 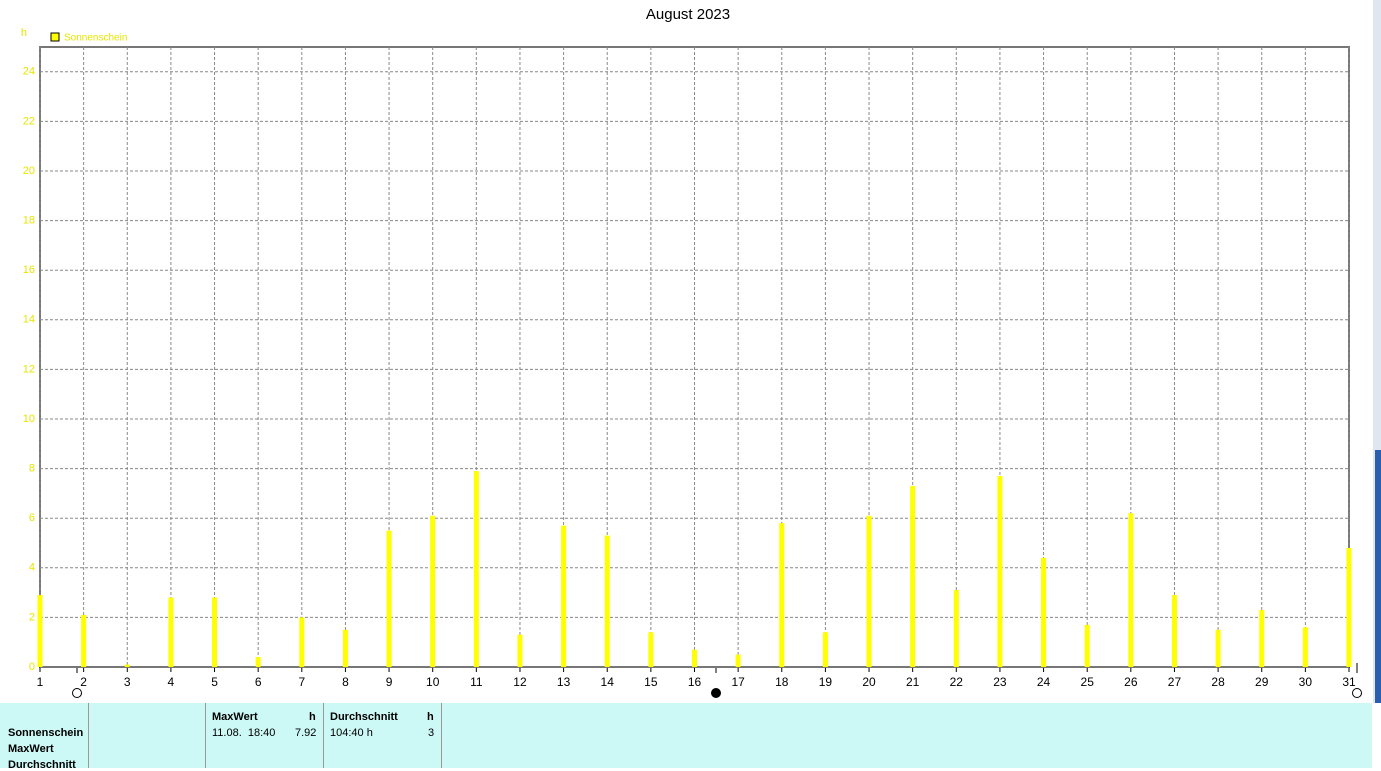 I want to click on table-cell: 104:40 h, so click(x=351, y=733).